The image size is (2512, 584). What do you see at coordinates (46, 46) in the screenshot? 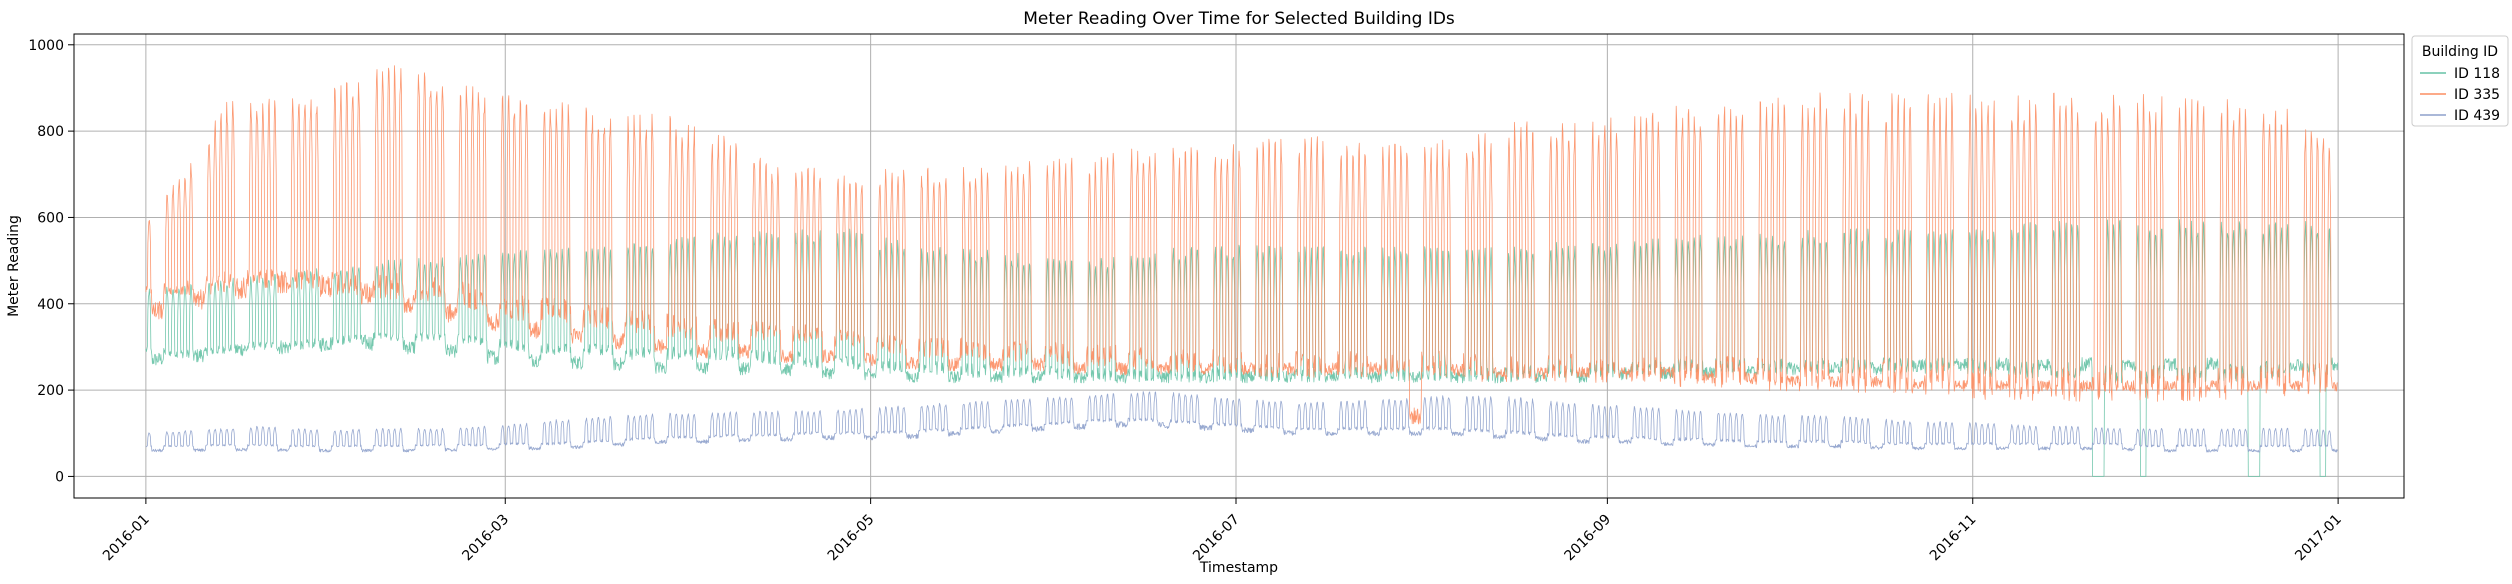
I see `y-tick-label: 1000` at bounding box center [46, 46].